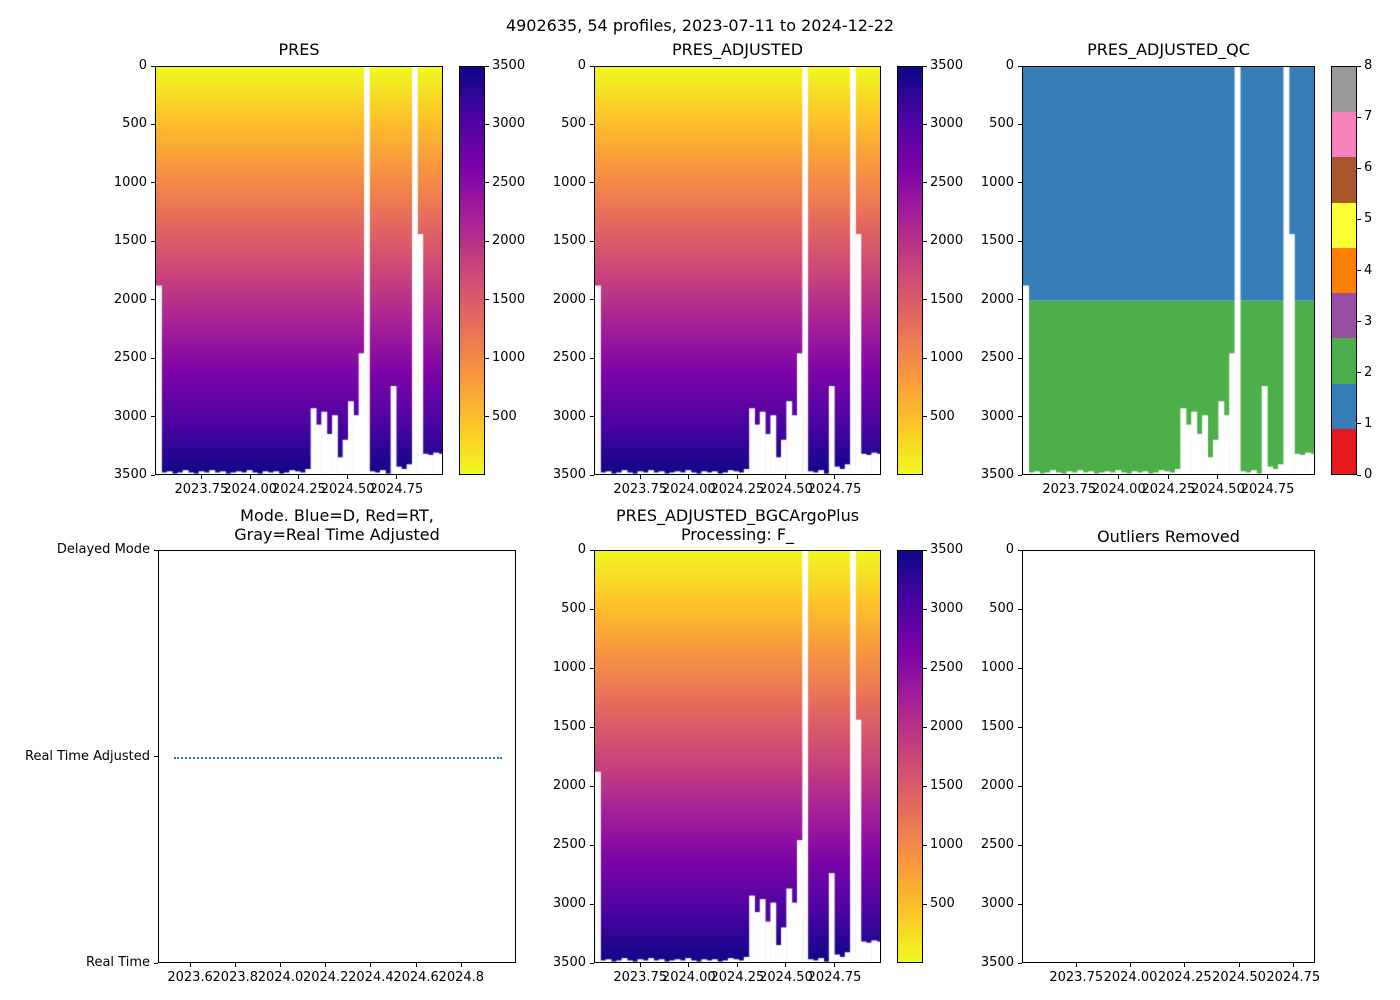 The image size is (1400, 1000). Describe the element at coordinates (834, 977) in the screenshot. I see `bgc-x-tick-label: 2024.75` at that location.